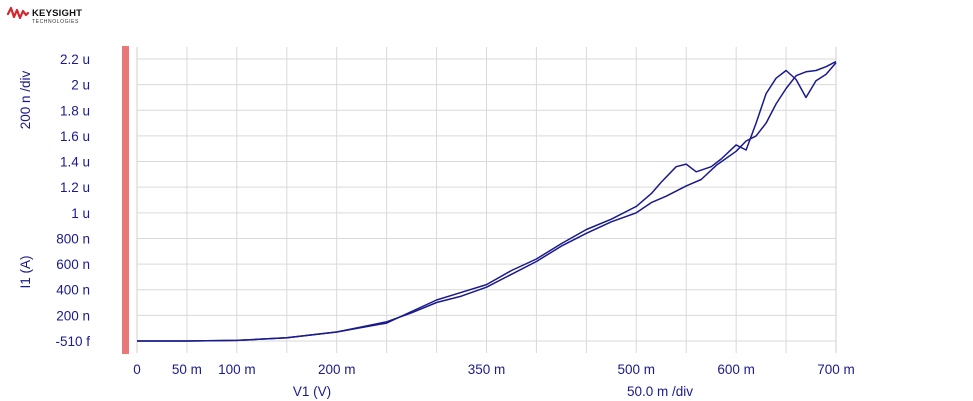  I want to click on y-axis-accent-bar, so click(125, 200).